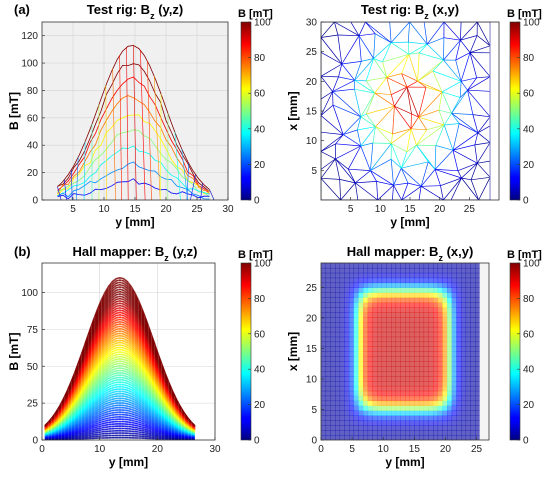  Describe the element at coordinates (260, 129) in the screenshot. I see `colorbar-tick-label-2: 40` at that location.